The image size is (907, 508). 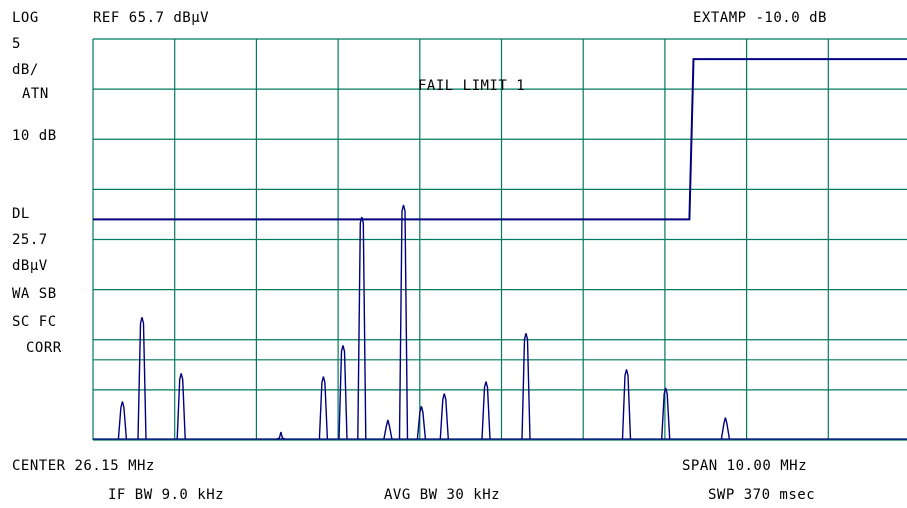 I want to click on correction-label: CORR, so click(x=44, y=348).